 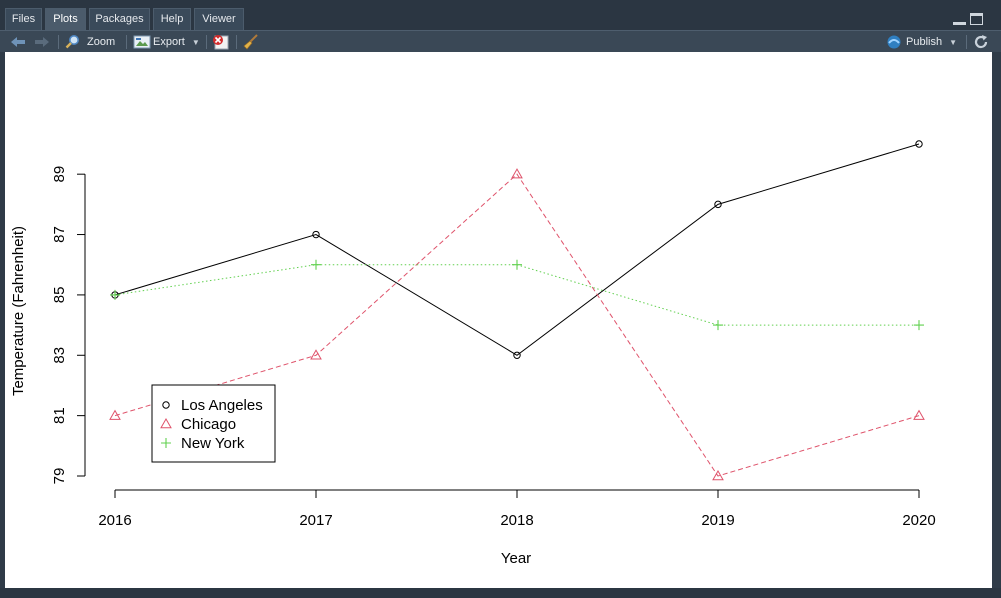 I want to click on pane-bottom-border, so click(x=500, y=593).